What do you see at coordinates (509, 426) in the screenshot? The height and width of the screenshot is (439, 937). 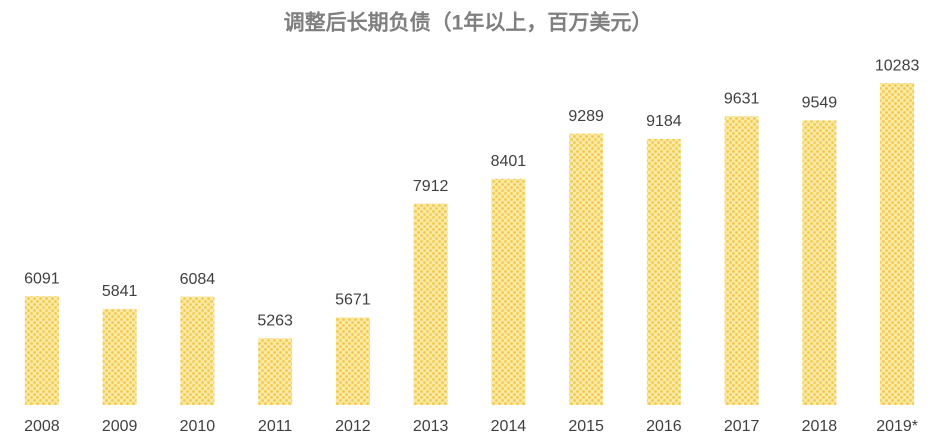 I see `x-tick-label: 2014` at bounding box center [509, 426].